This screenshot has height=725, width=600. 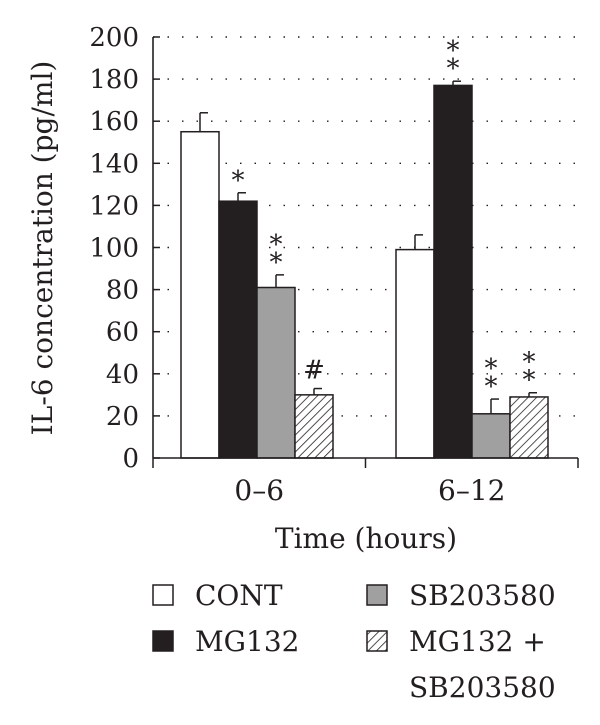 I want to click on legend-label: CONT, so click(x=239, y=595).